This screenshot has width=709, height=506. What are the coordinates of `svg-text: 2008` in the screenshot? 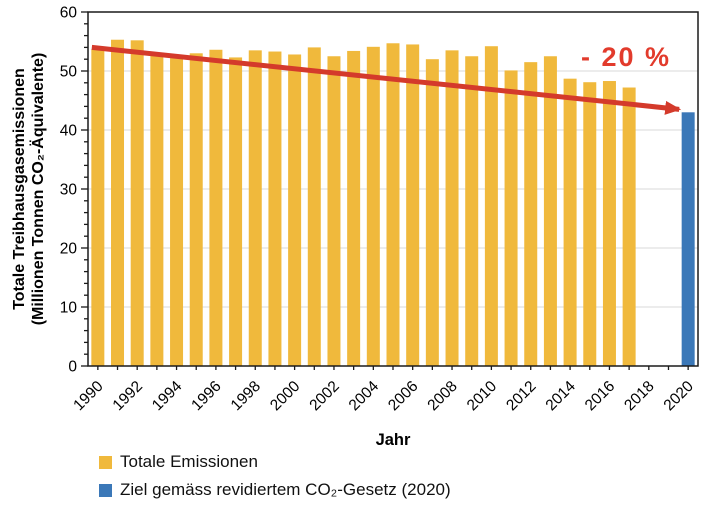 It's located at (442, 396).